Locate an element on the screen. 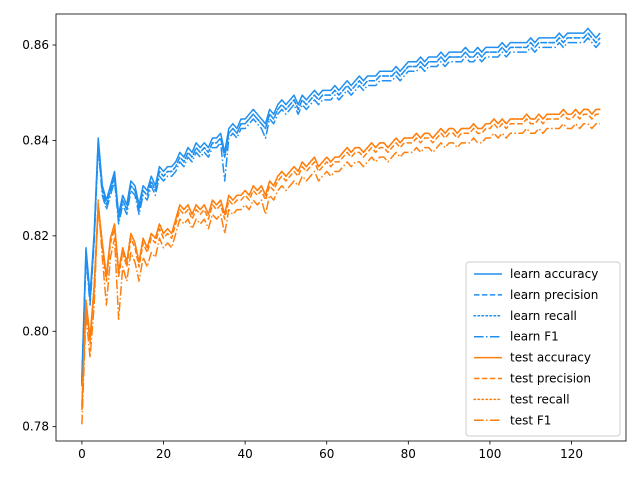 Image resolution: width=640 pixels, height=480 pixels. legend-box is located at coordinates (543, 349).